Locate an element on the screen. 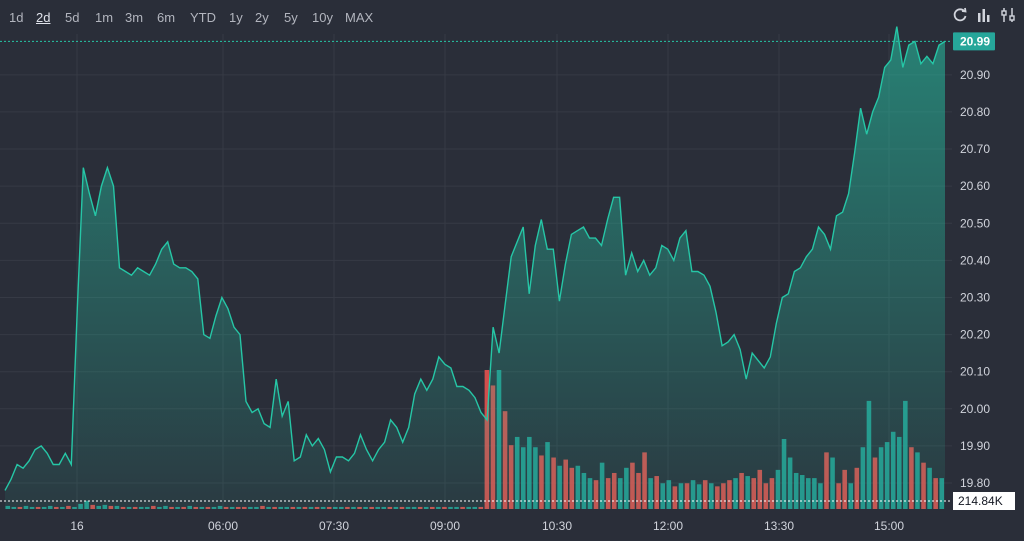 This screenshot has width=1024, height=541. y-tick-label: 19.90 is located at coordinates (975, 446).